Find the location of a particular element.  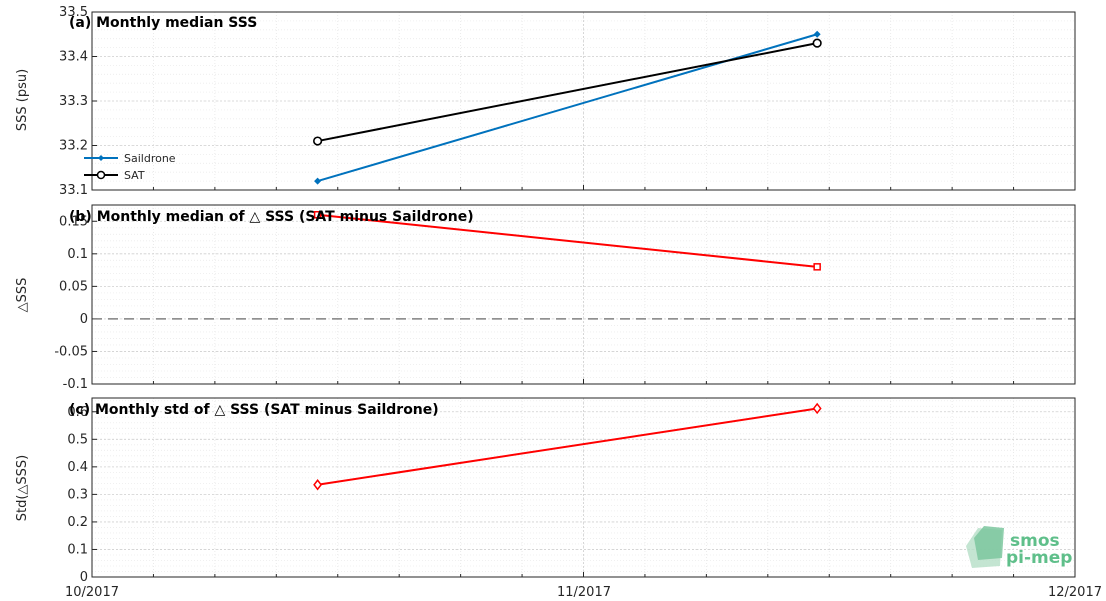

y-tick-label: 0.2 is located at coordinates (77, 522).